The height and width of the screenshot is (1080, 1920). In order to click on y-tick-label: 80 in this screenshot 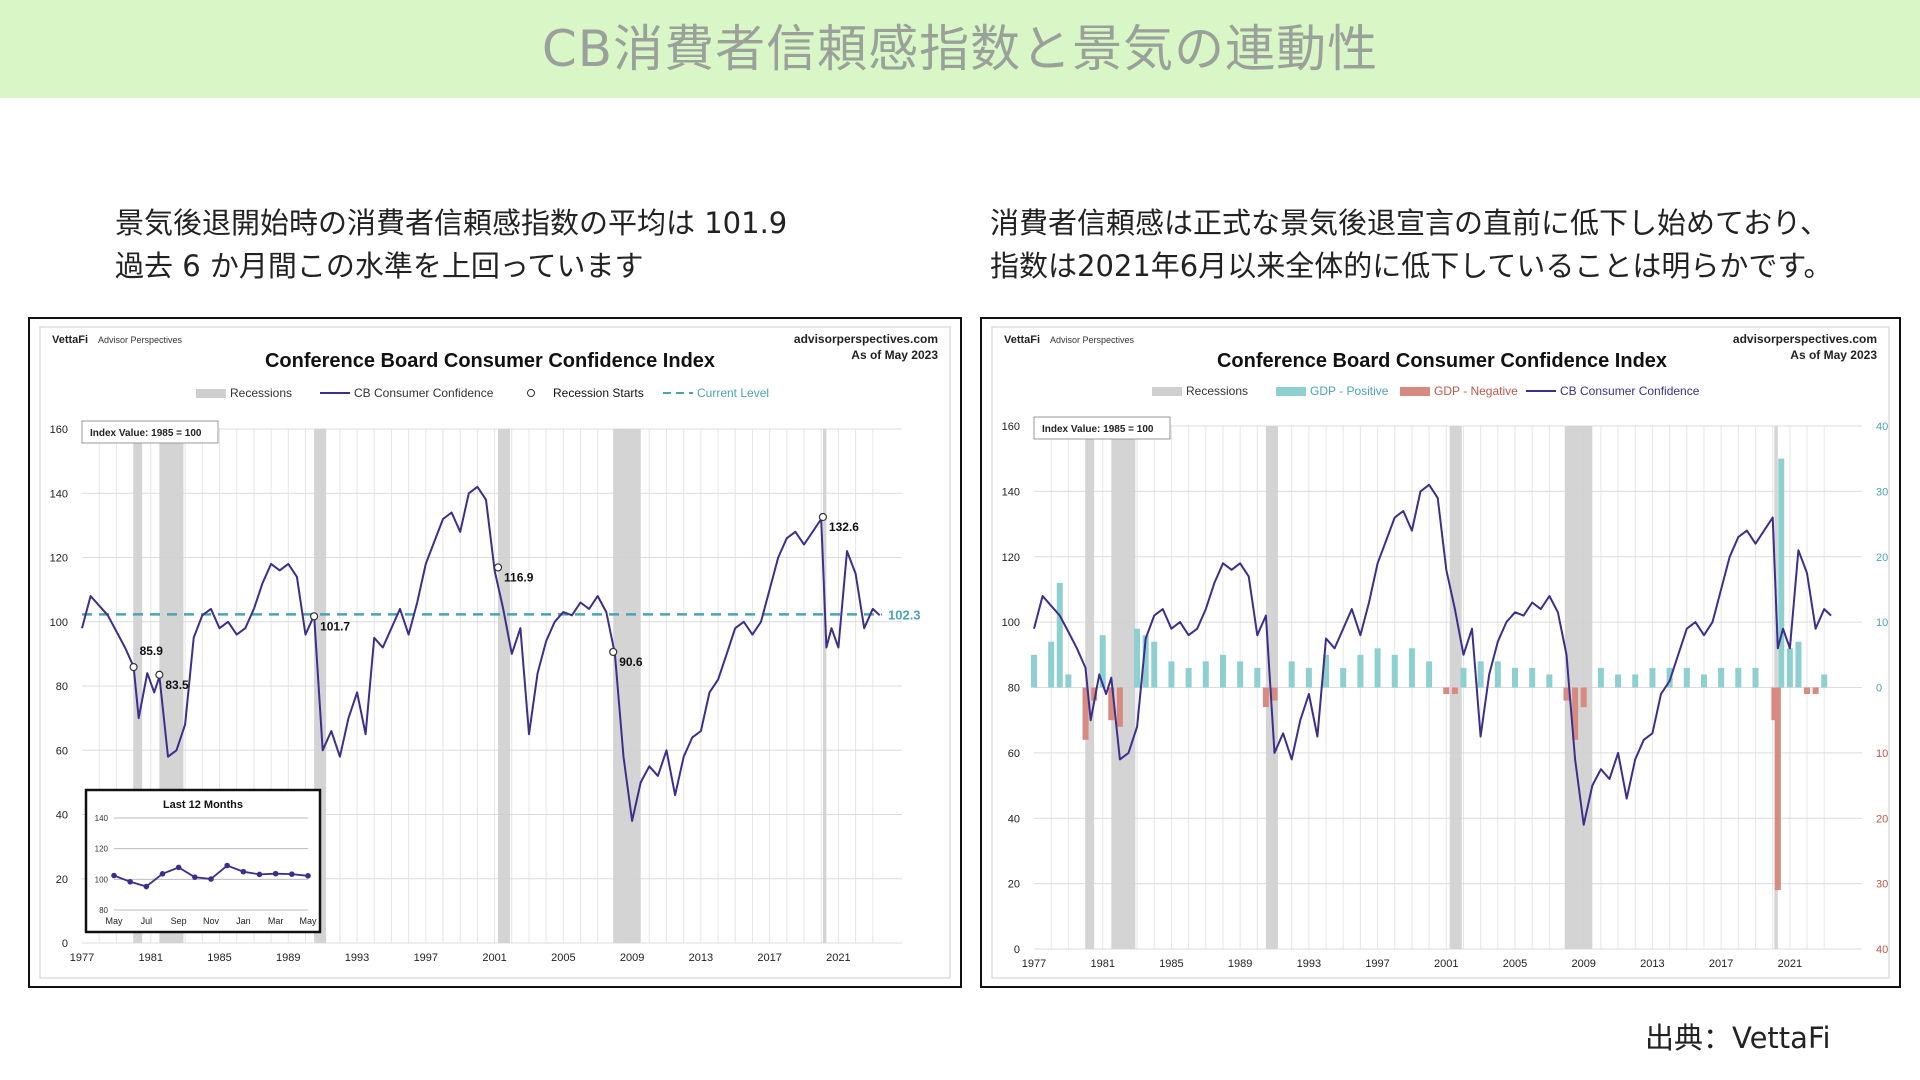, I will do `click(1014, 689)`.